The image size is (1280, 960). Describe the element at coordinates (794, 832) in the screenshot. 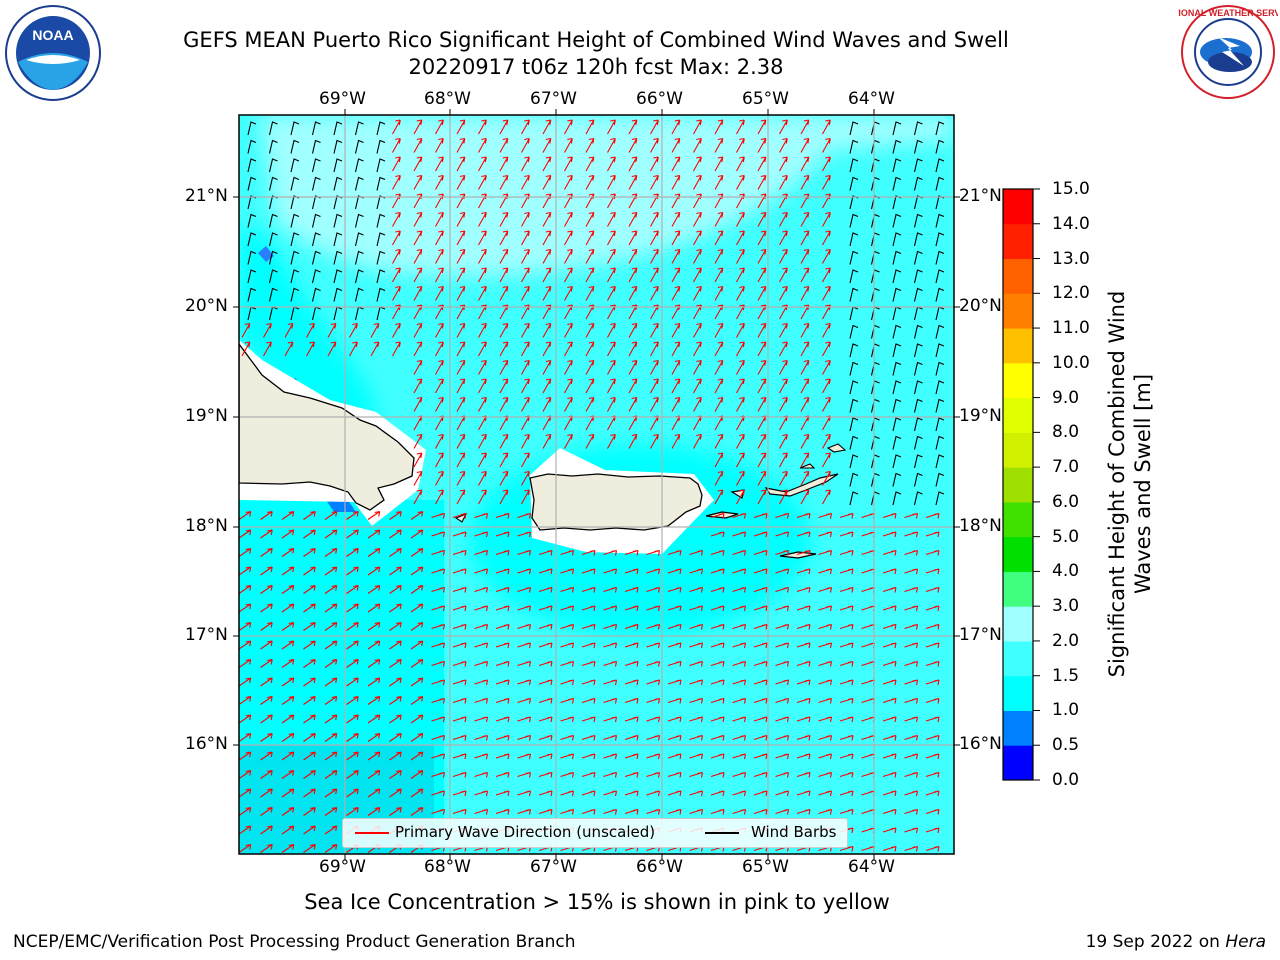

I see `wind-barb-legend-label: Wind Barbs` at that location.